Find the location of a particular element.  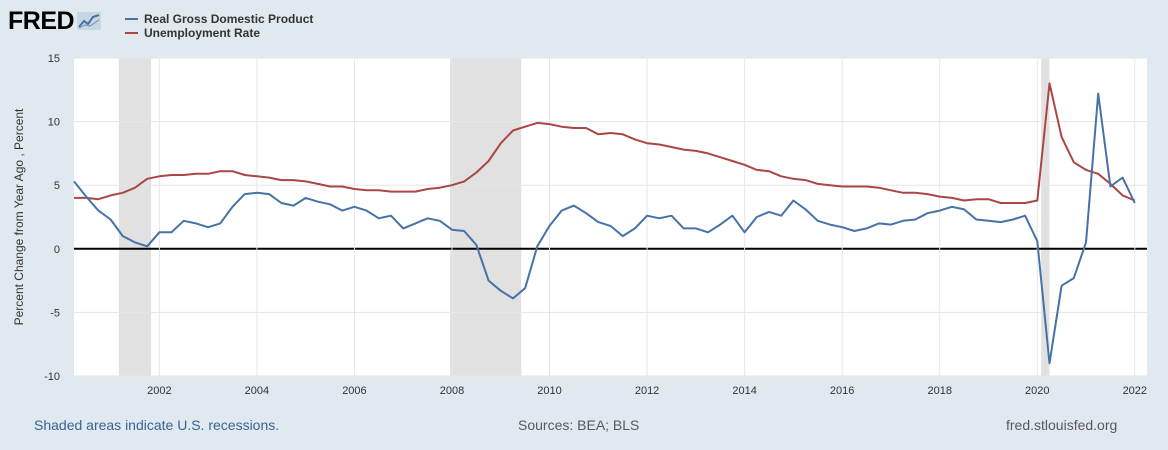

y-tick-label: 5 is located at coordinates (57, 186).